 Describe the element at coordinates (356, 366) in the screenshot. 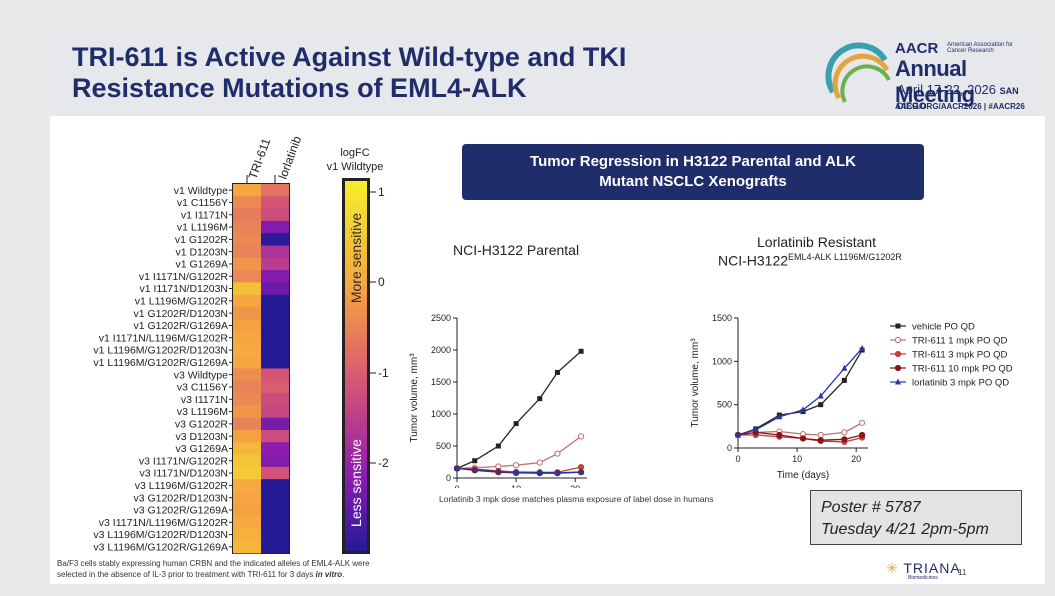

I see `scale-bar` at that location.